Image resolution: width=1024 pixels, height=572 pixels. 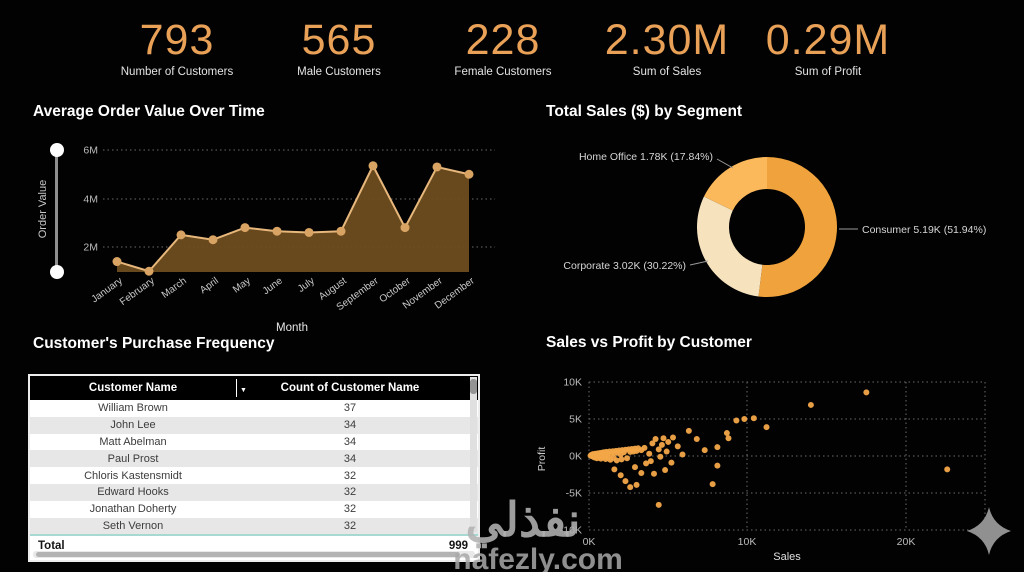 What do you see at coordinates (243, 390) in the screenshot?
I see `sort-descending-icon: ▼` at bounding box center [243, 390].